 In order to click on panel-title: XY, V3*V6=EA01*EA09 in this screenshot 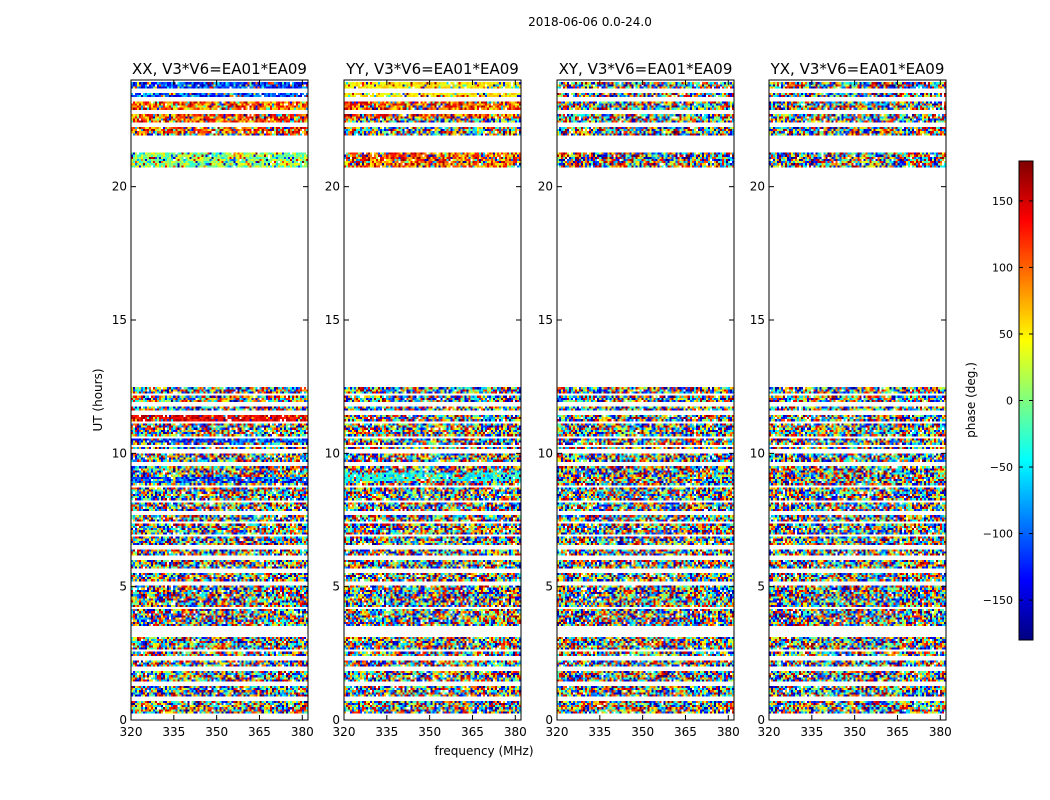, I will do `click(646, 69)`.